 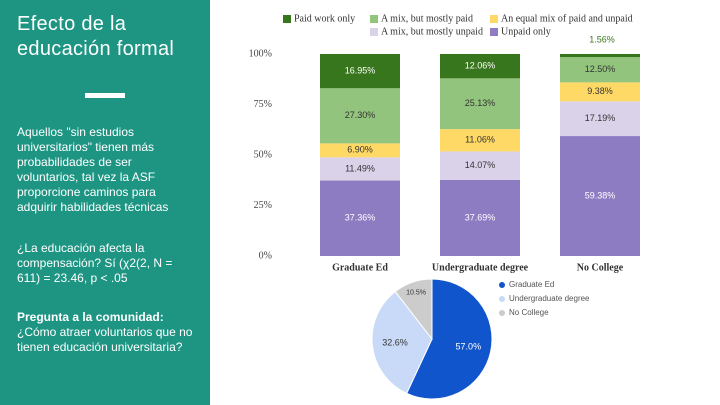 I want to click on question-heading: Pregunta a la comunidad:, so click(x=90, y=317).